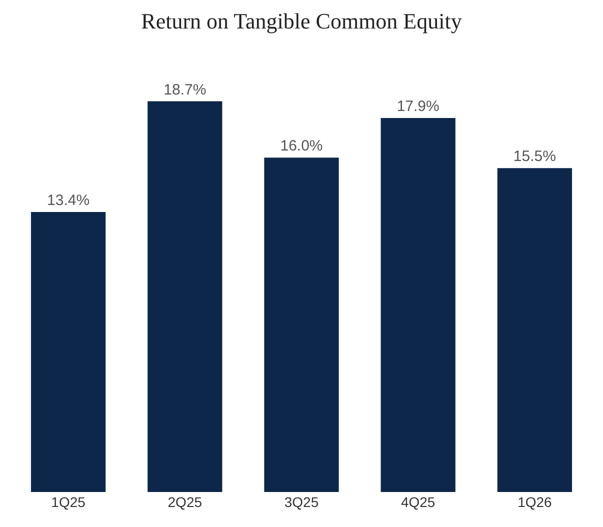 This screenshot has height=527, width=603. What do you see at coordinates (301, 502) in the screenshot?
I see `x-tick-label: 3Q25` at bounding box center [301, 502].